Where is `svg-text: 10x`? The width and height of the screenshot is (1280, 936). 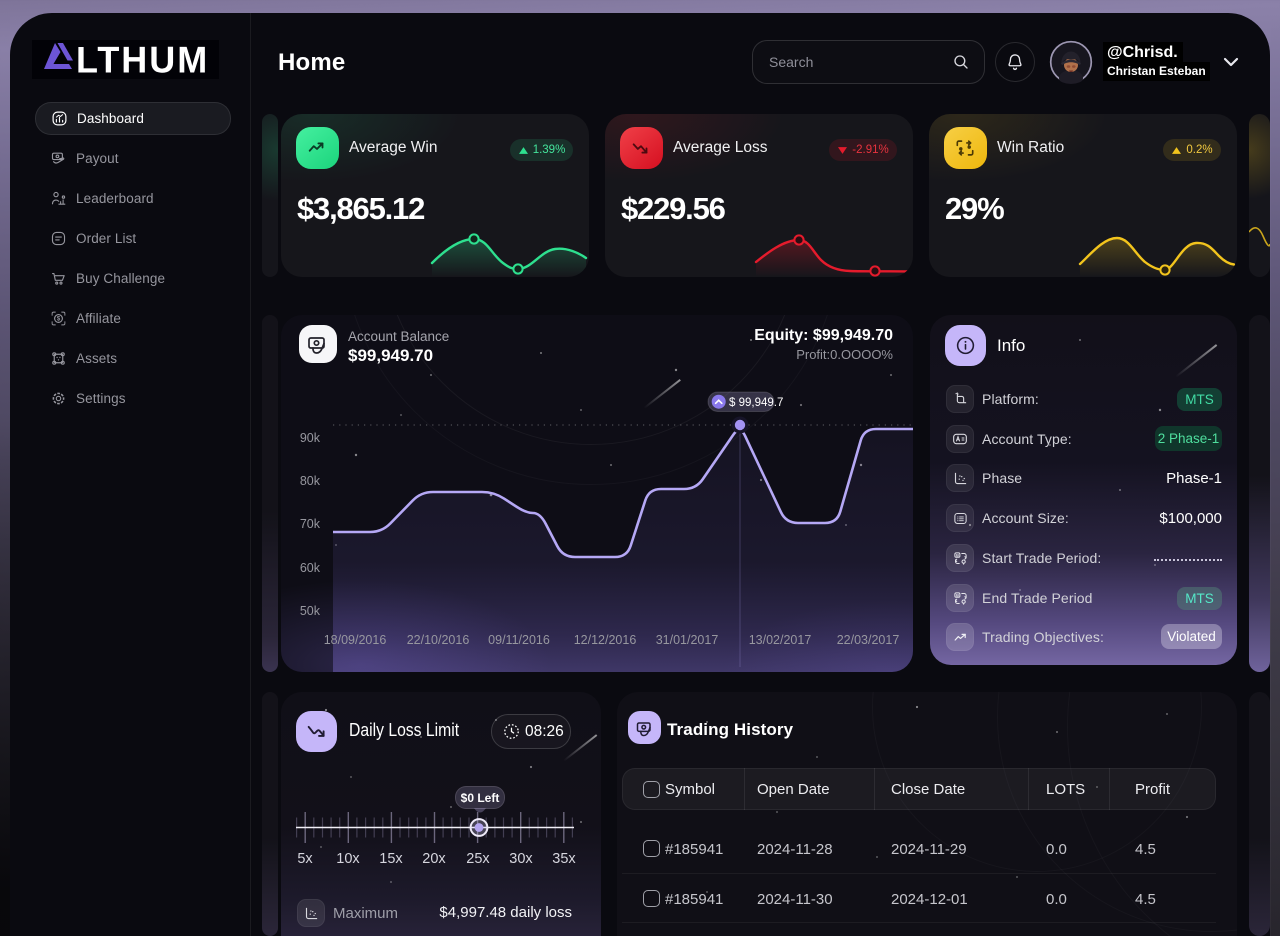
svg-text: 10x is located at coordinates (348, 859).